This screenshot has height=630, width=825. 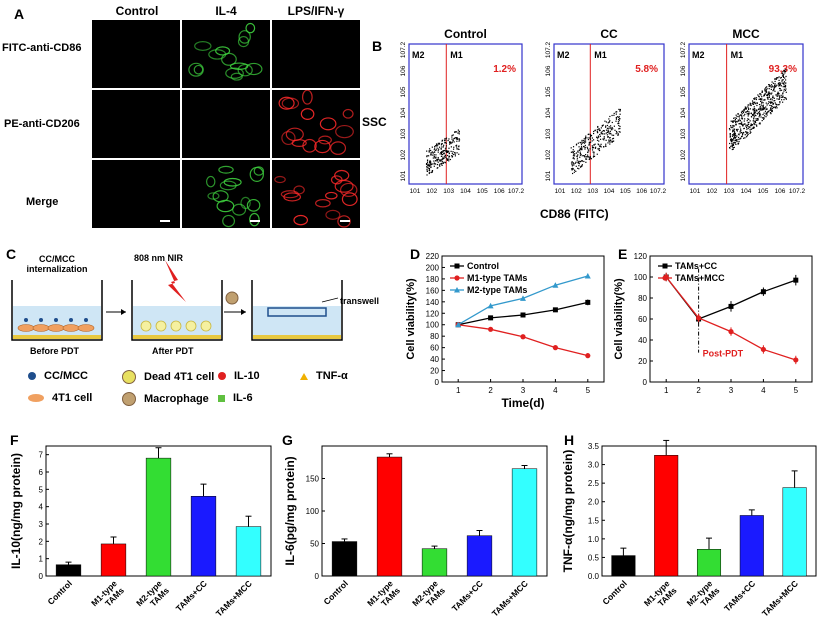 What do you see at coordinates (609, 34) in the screenshot?
I see `flow-title: CC` at bounding box center [609, 34].